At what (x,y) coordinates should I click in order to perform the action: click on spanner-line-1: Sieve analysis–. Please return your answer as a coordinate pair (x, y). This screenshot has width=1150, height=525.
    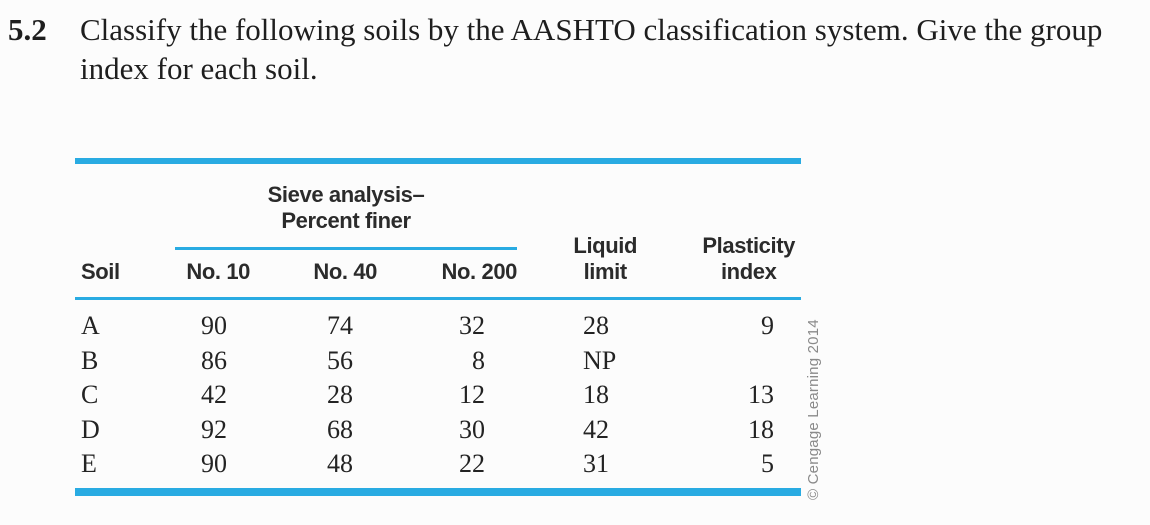
    Looking at the image, I should click on (346, 194).